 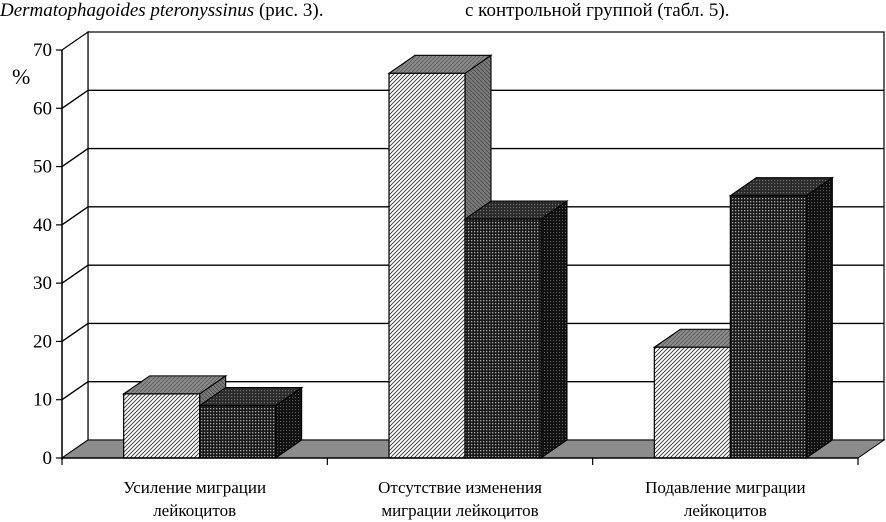 I want to click on header-right-text: с контрольной группой (табл. 5)., so click(x=597, y=10).